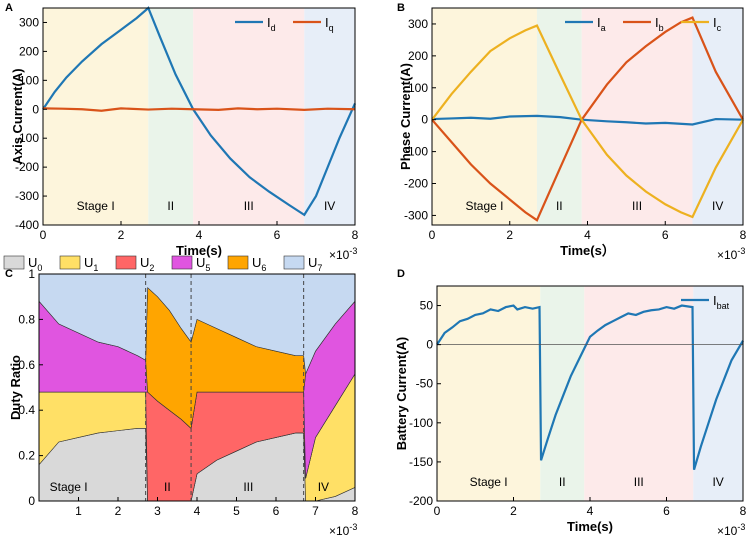 Image resolution: width=749 pixels, height=540 pixels. Describe the element at coordinates (17, 116) in the screenshot. I see `y-axis-label: Axis Current(A)` at that location.